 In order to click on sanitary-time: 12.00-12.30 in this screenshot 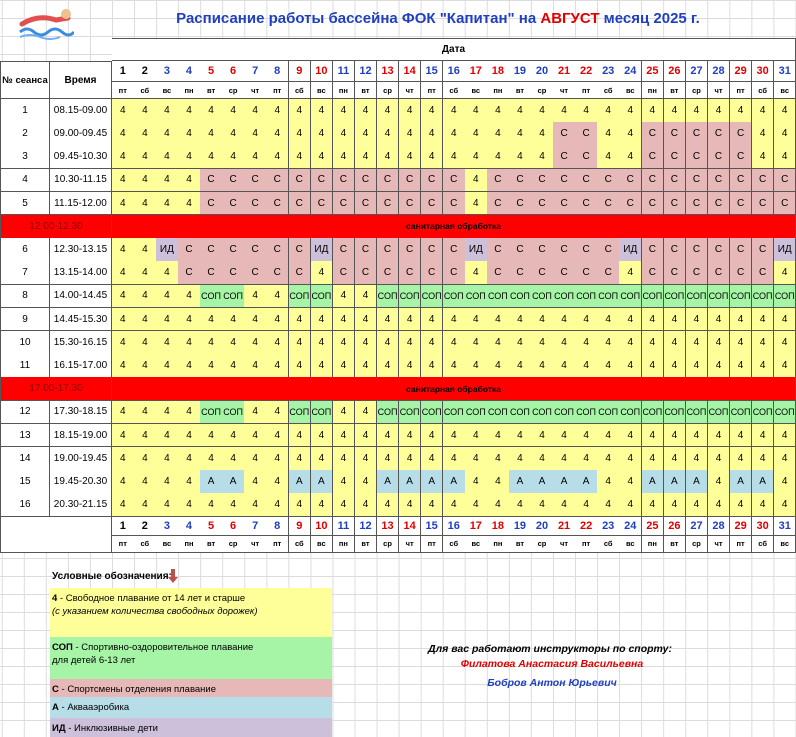, I will do `click(56, 227)`.